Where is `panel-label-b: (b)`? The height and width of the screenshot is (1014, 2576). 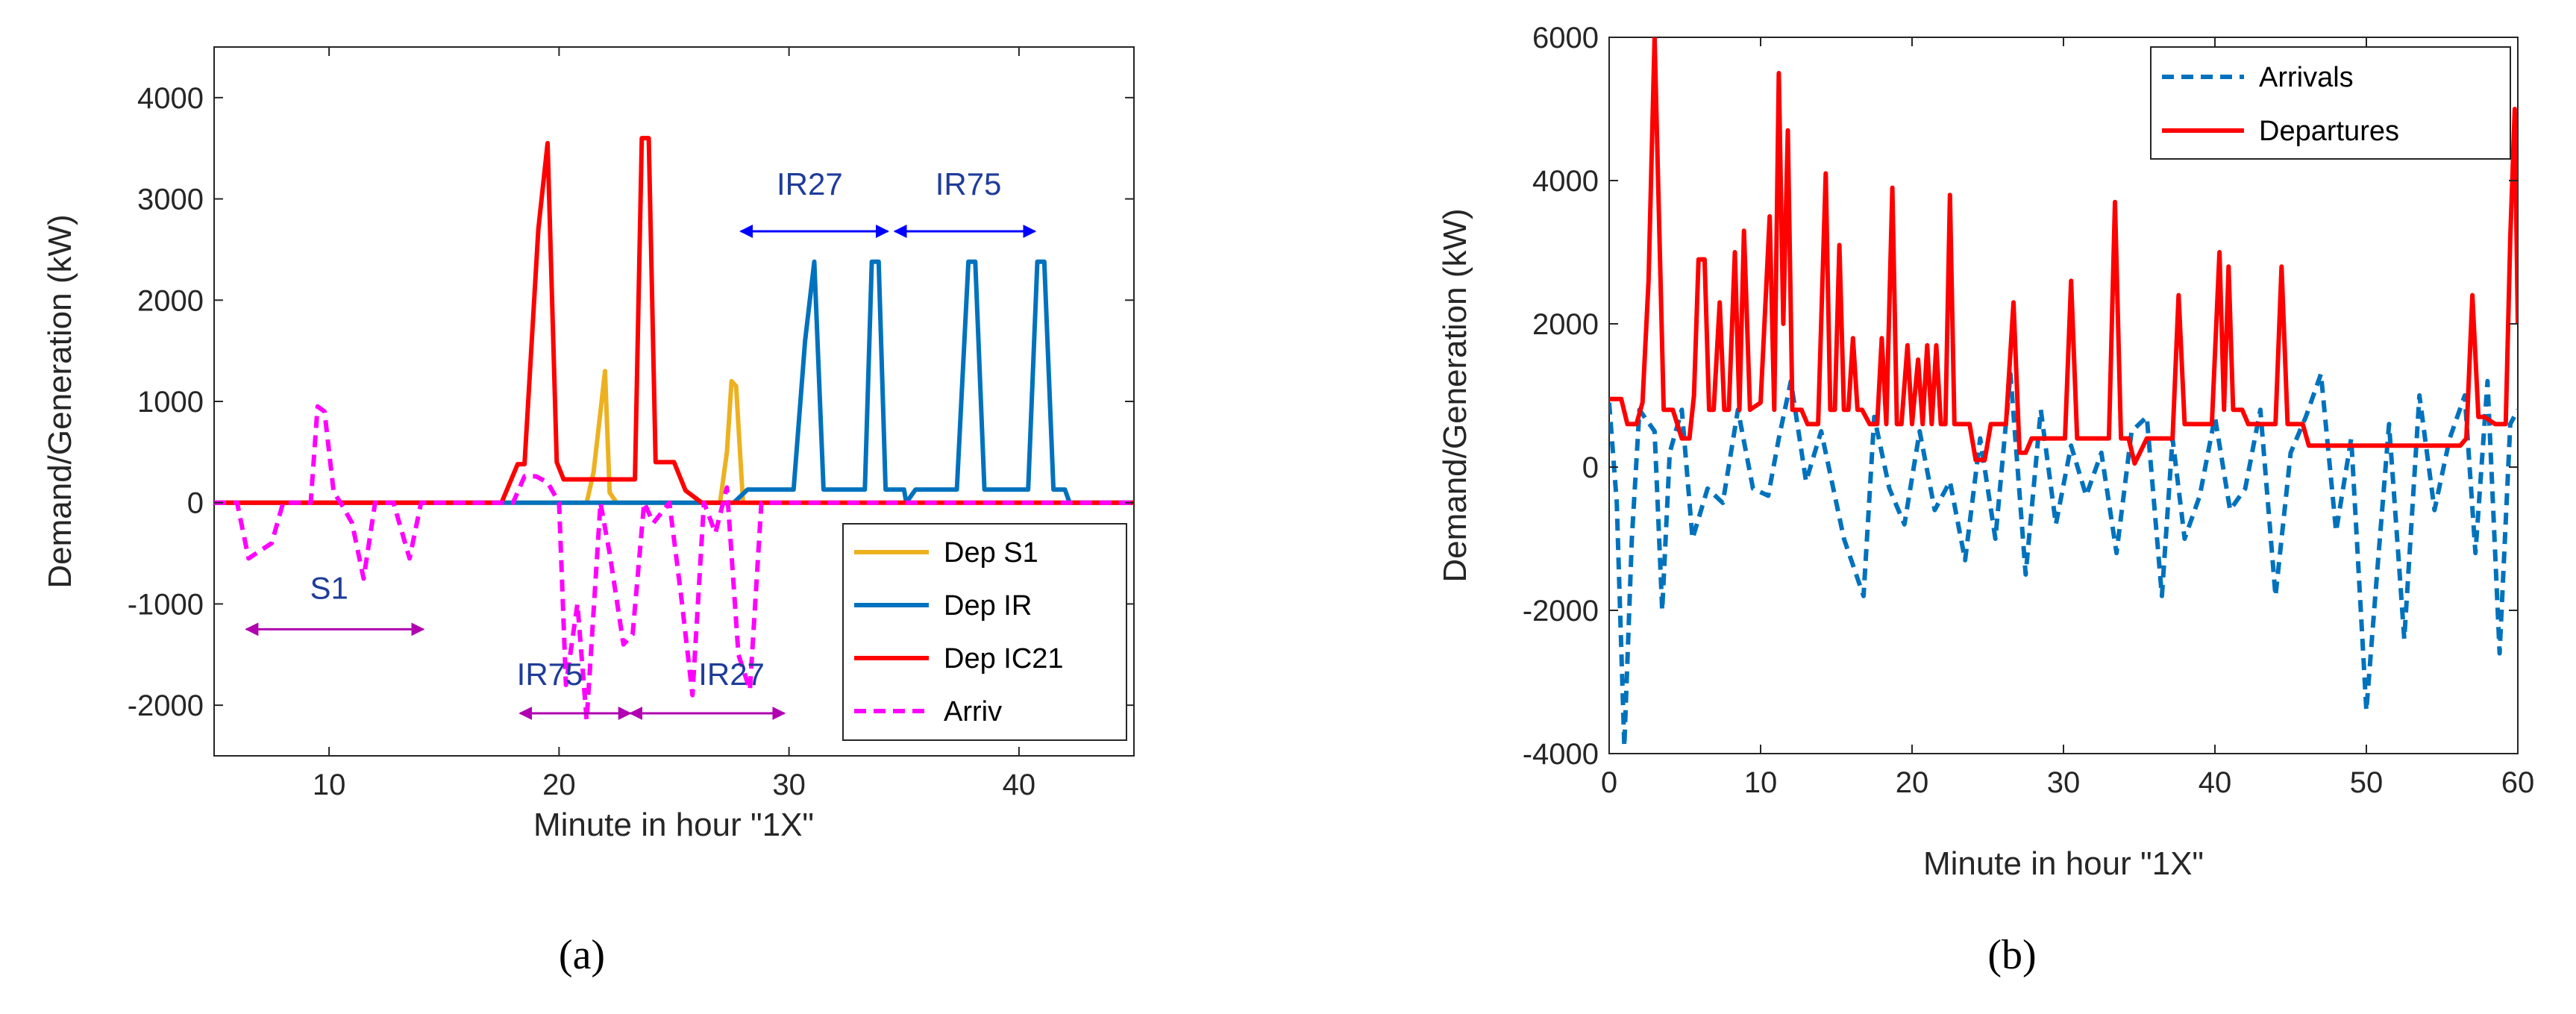
panel-label-b: (b) is located at coordinates (2011, 955).